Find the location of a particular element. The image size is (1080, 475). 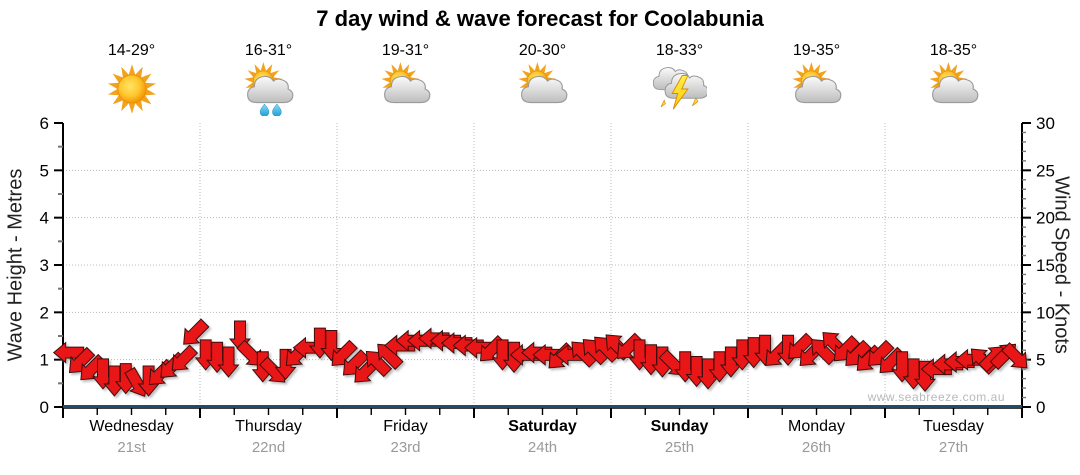

weather-icons-row is located at coordinates (542, 90).